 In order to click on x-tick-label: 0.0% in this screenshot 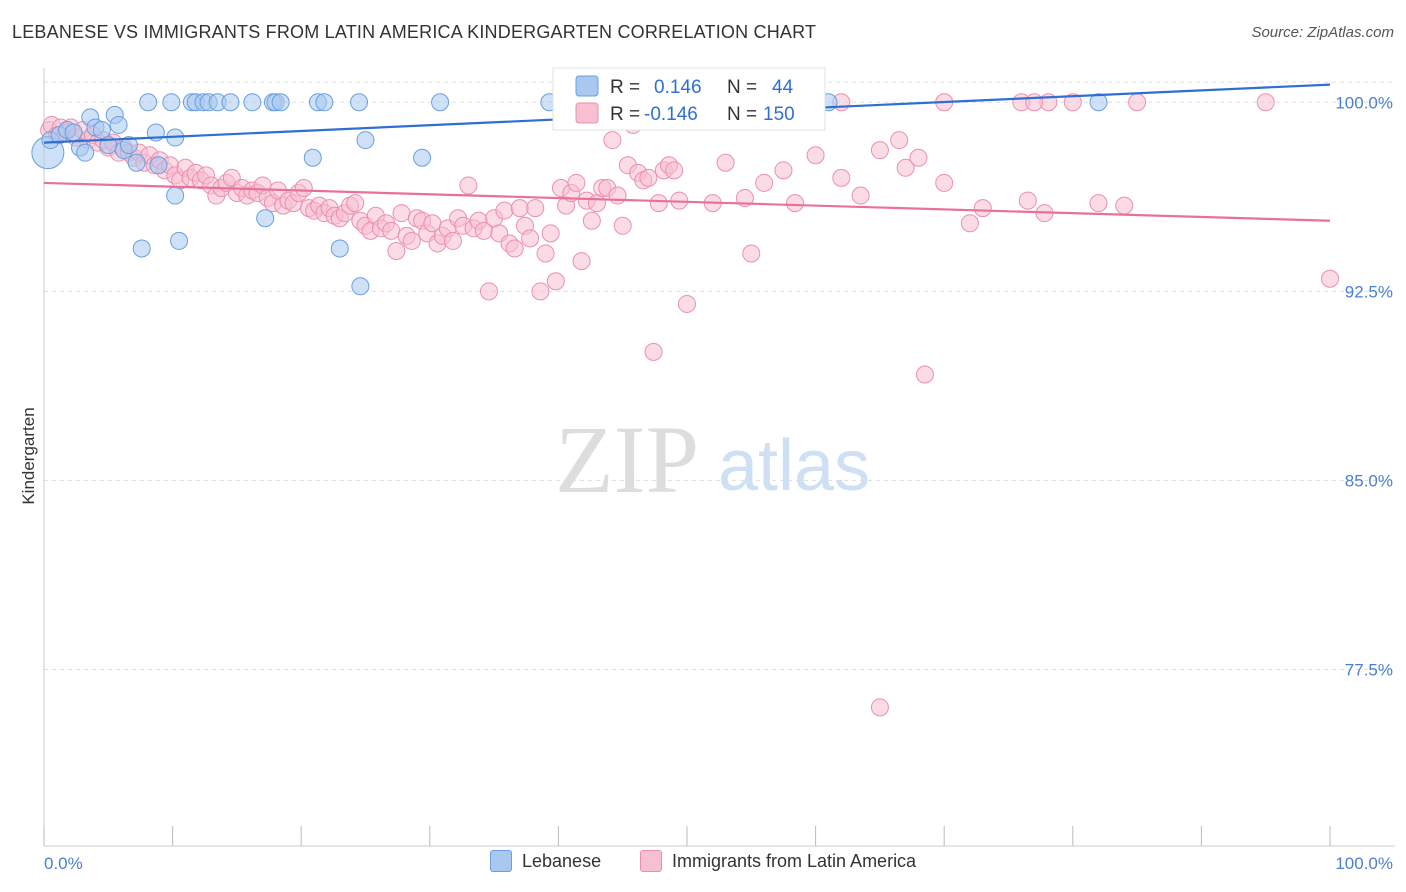, I will do `click(63, 863)`.